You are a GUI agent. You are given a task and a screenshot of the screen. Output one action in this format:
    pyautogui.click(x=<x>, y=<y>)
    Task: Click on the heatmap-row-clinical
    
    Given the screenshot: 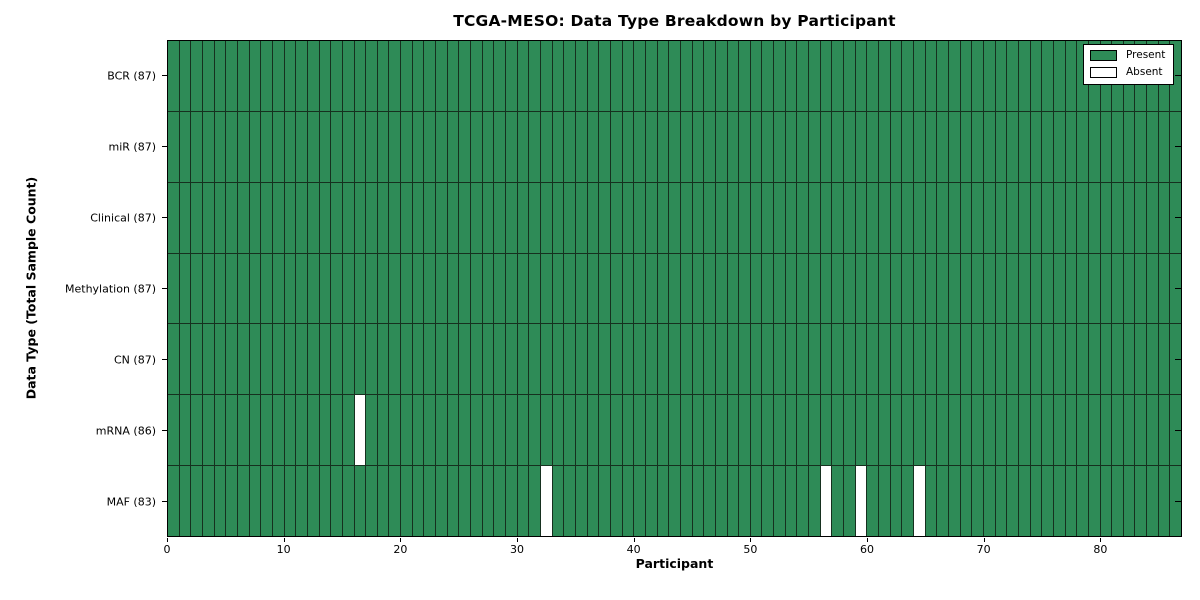 What is the action you would take?
    pyautogui.click(x=674, y=218)
    